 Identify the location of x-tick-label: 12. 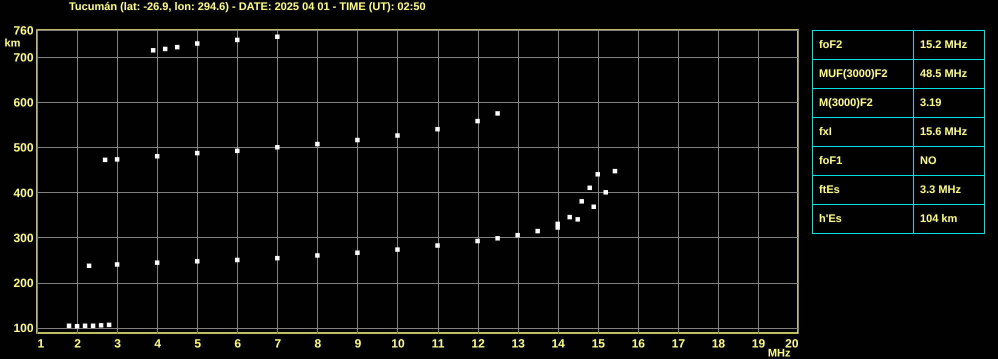
(478, 343).